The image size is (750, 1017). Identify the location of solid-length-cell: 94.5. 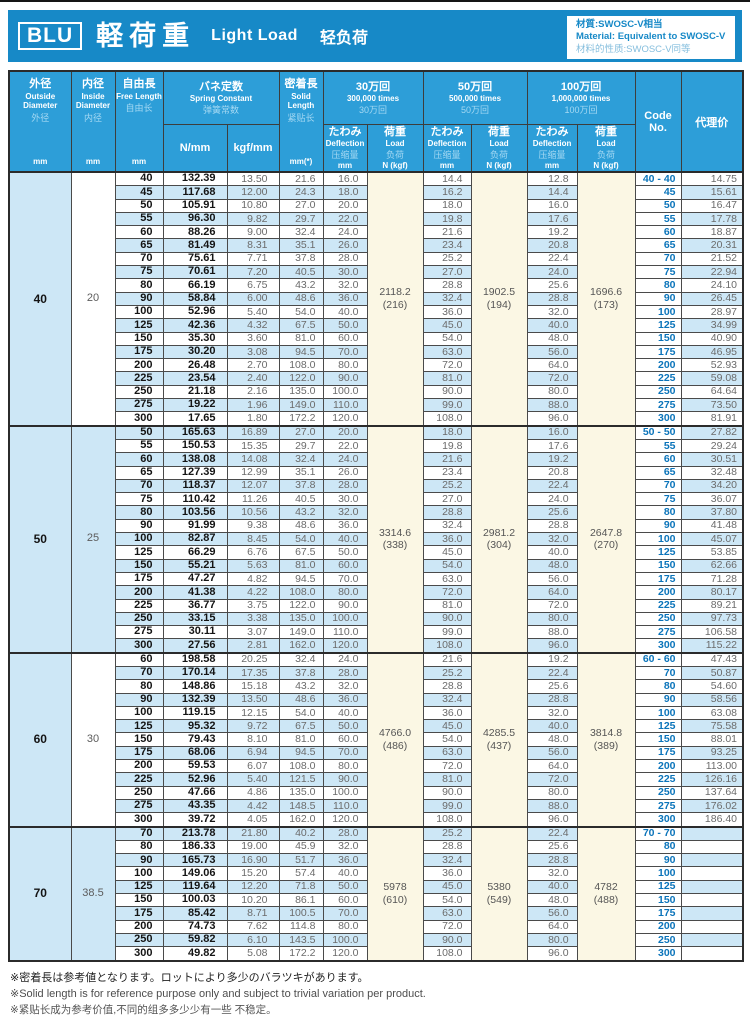
(301, 352).